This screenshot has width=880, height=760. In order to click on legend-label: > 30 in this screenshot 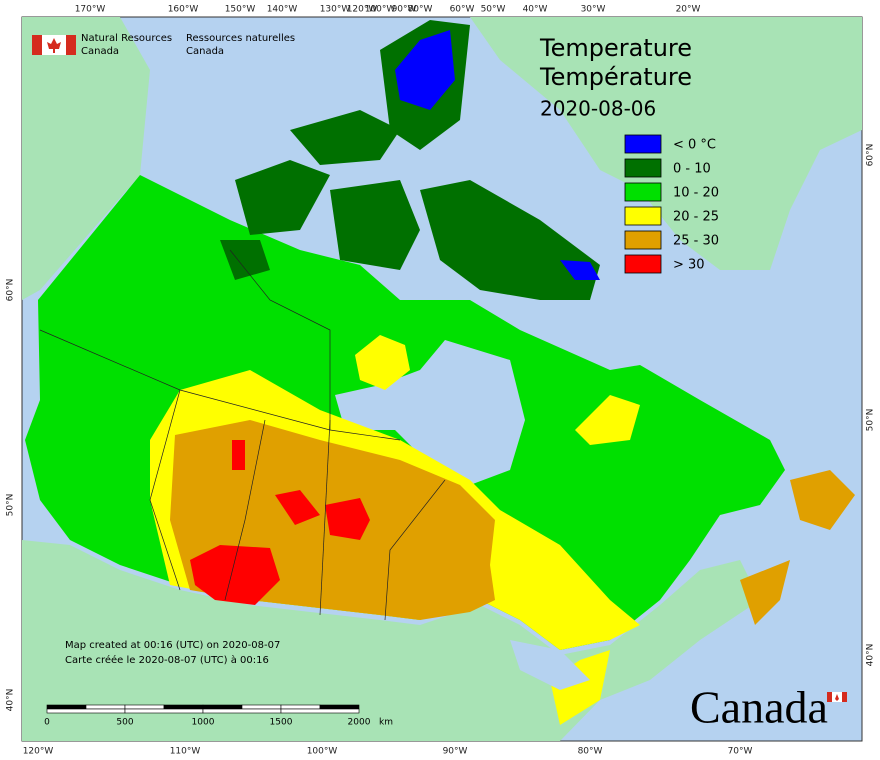, I will do `click(689, 265)`.